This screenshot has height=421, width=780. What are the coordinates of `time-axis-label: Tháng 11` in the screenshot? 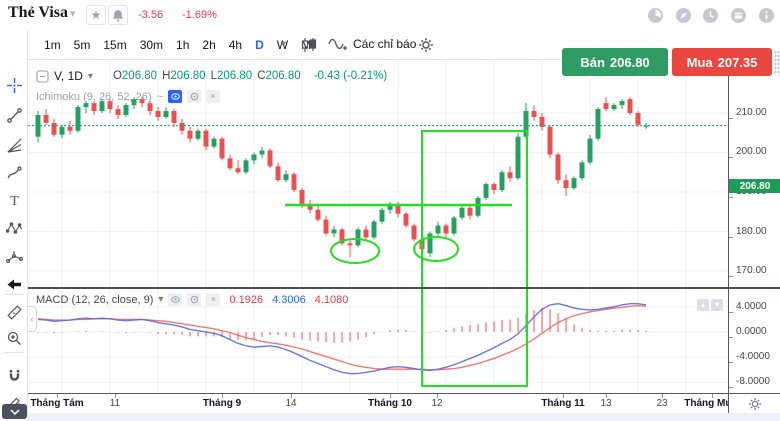 It's located at (563, 403).